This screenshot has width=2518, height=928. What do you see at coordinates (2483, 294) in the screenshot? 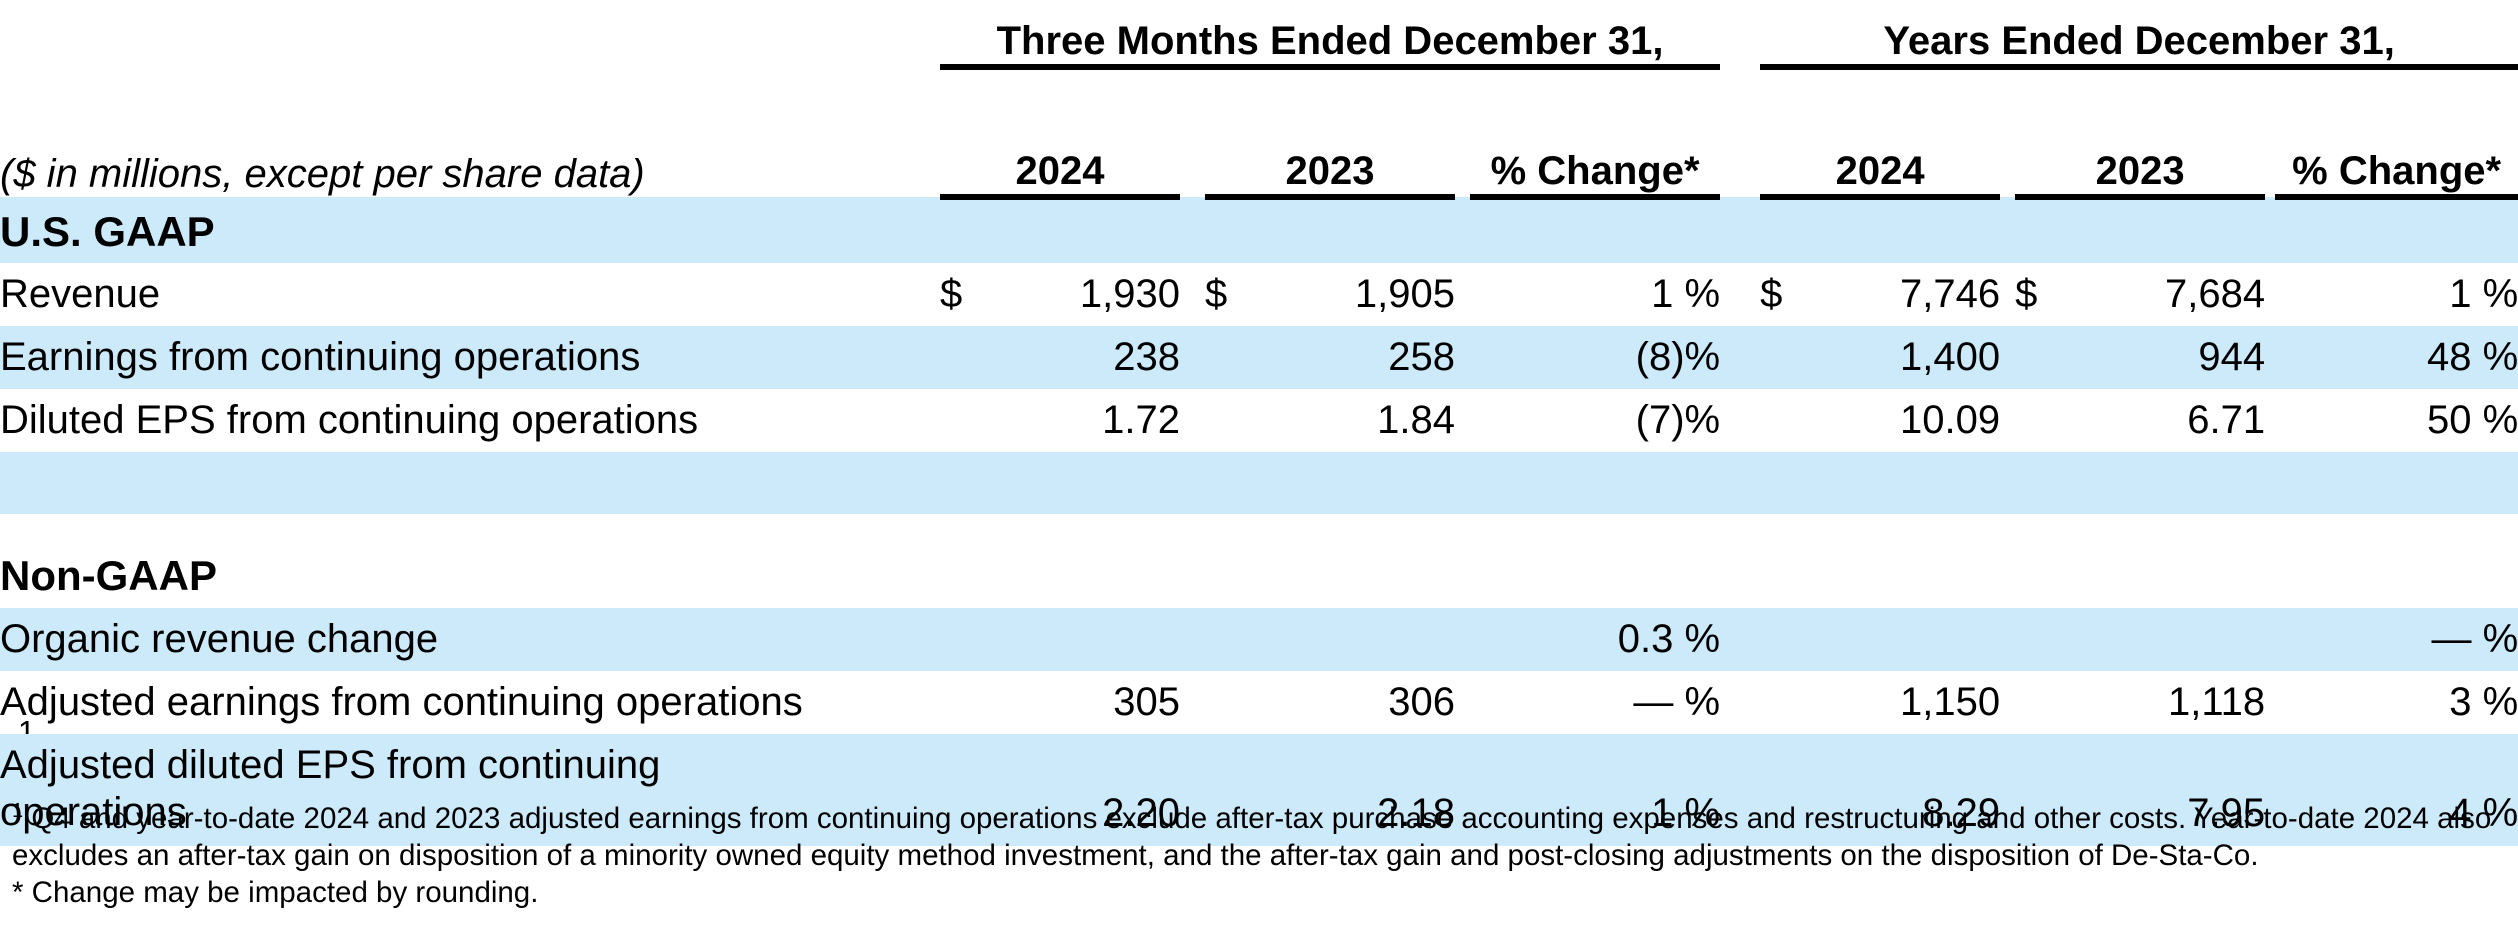
I see `value-yr-change: 1 %` at bounding box center [2483, 294].